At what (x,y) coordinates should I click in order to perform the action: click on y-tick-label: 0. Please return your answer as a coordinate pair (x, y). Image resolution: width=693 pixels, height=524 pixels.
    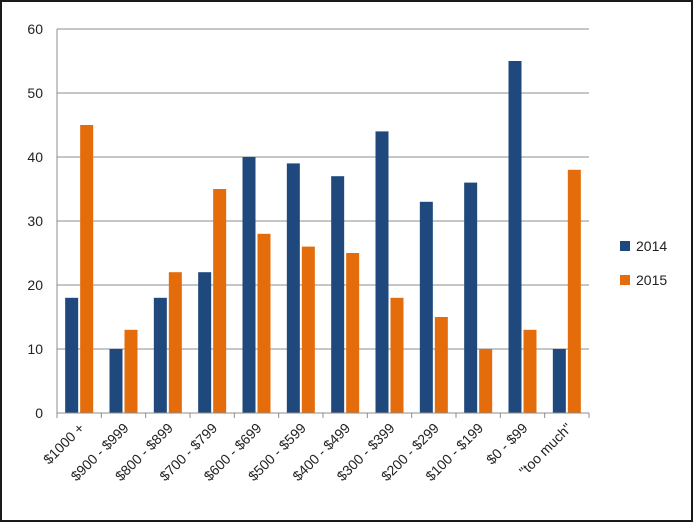
    Looking at the image, I should click on (39, 413).